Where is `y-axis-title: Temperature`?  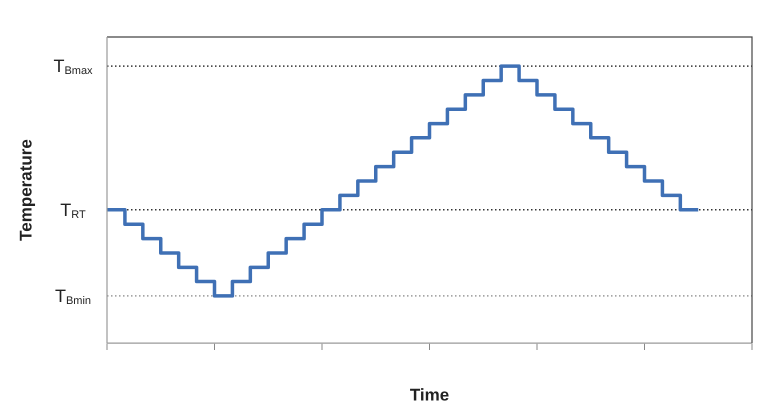 y-axis-title: Temperature is located at coordinates (26, 190).